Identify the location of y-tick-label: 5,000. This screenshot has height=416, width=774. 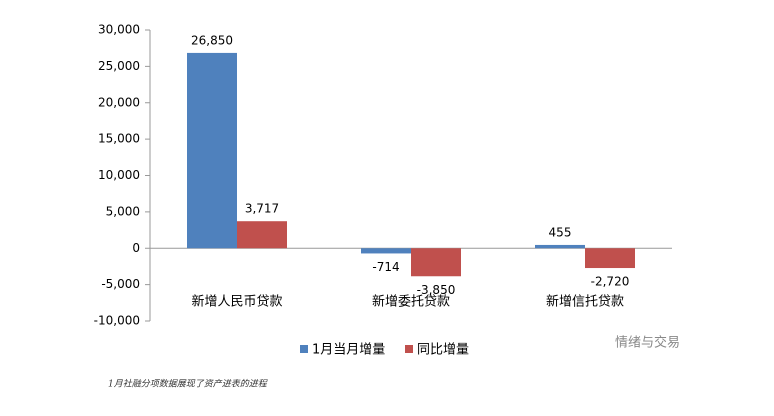
(123, 211).